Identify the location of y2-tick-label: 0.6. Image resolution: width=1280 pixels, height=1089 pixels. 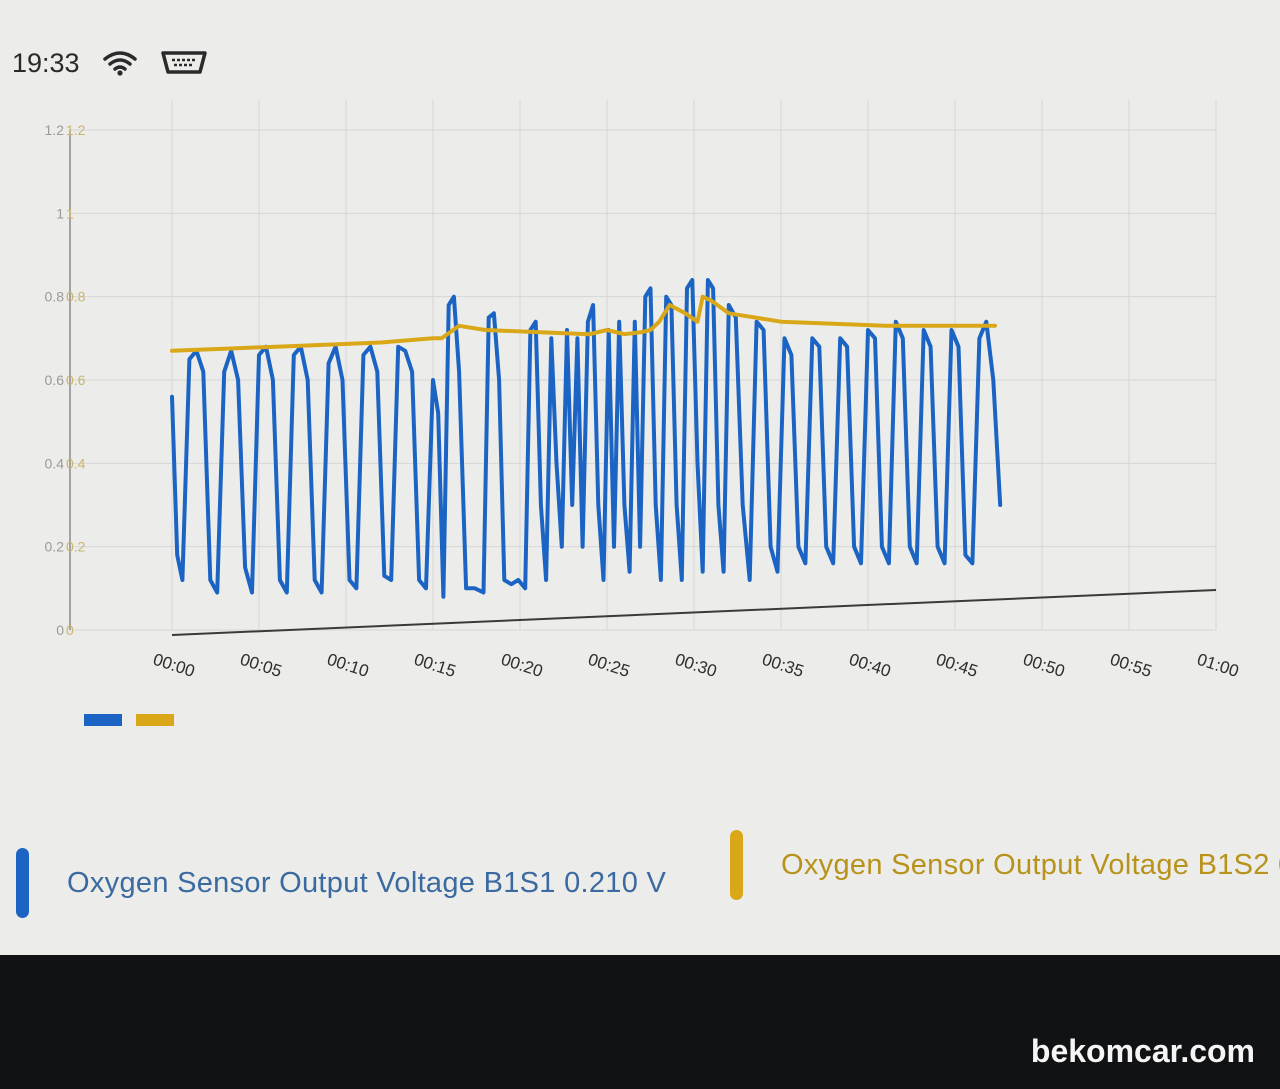
(76, 380).